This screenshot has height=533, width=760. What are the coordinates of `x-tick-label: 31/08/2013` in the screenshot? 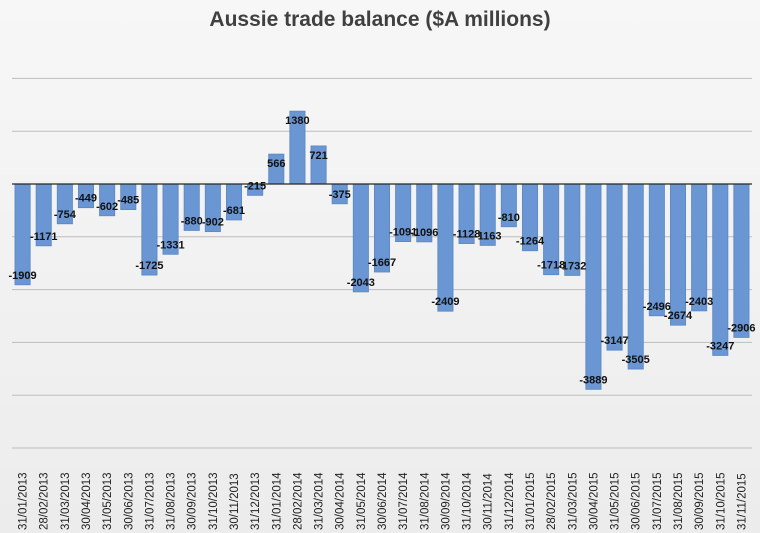 It's located at (172, 501).